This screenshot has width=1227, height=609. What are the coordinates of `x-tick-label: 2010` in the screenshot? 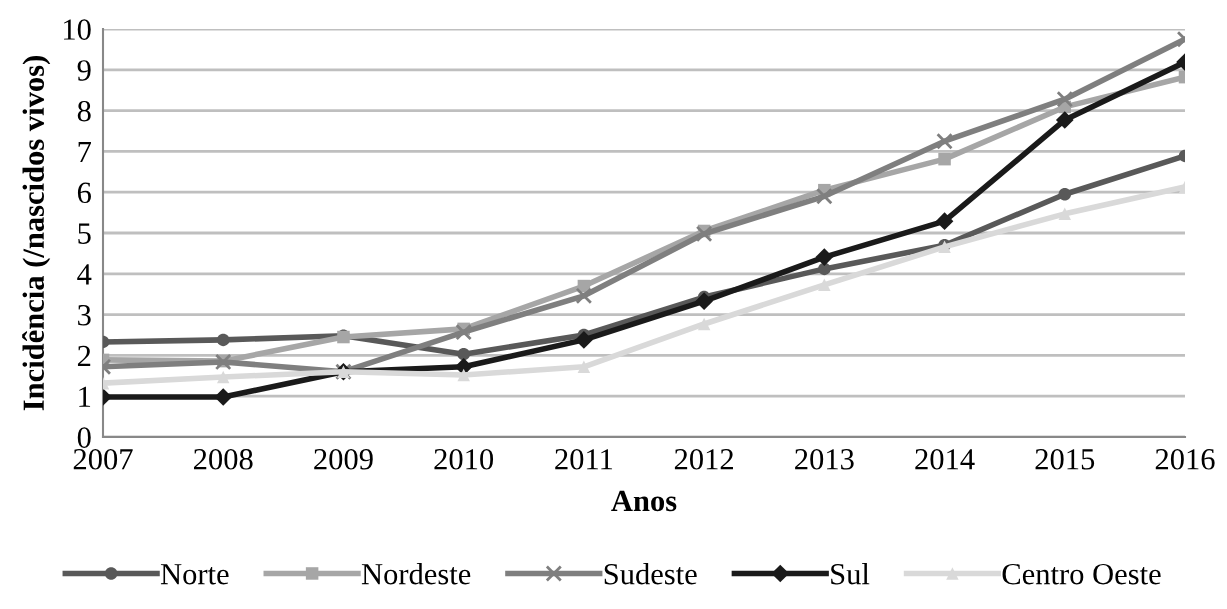 It's located at (464, 459).